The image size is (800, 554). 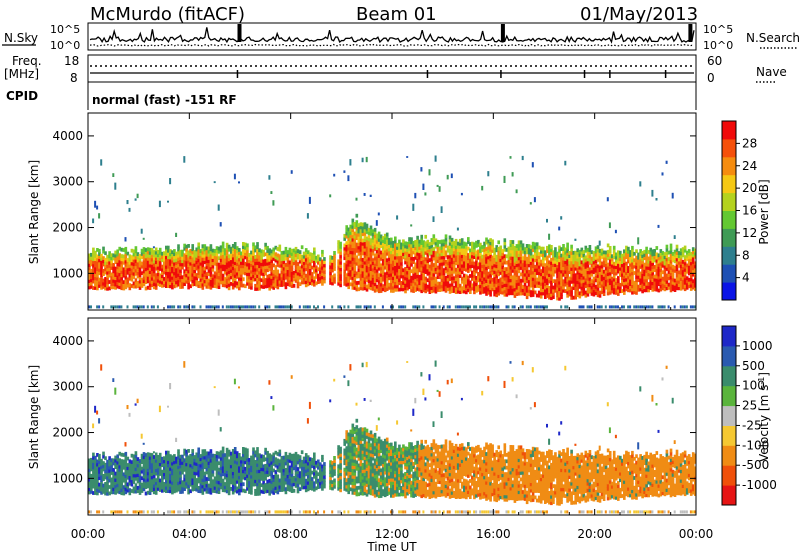 I want to click on velocity-near-range, so click(x=89, y=512).